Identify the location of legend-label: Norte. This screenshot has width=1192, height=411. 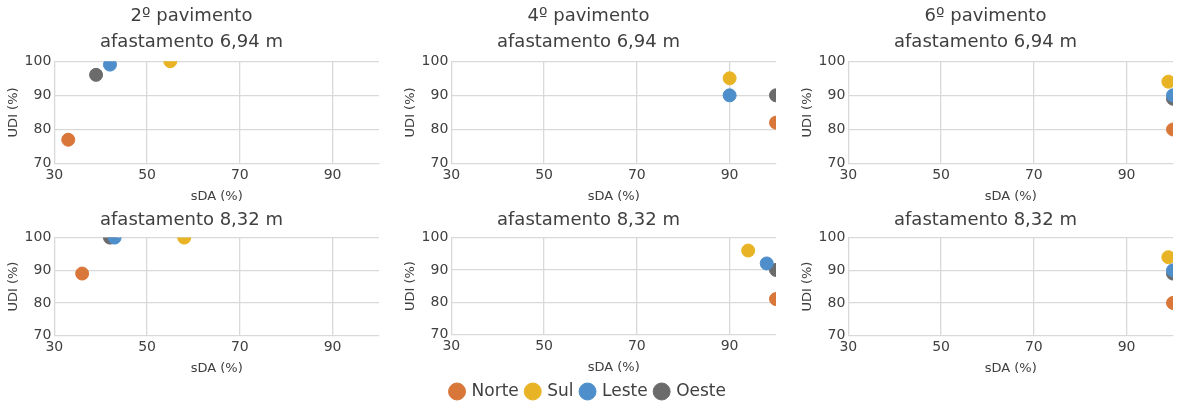
(495, 389).